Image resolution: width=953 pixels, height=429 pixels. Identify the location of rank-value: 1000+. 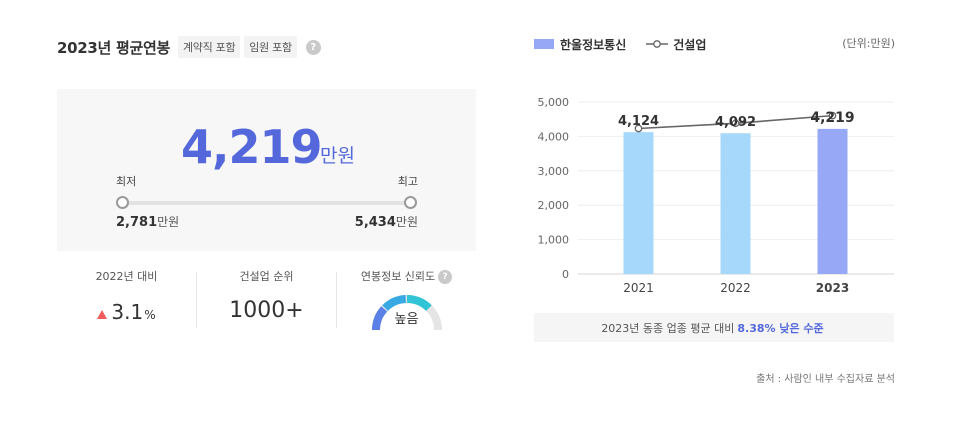
(266, 310).